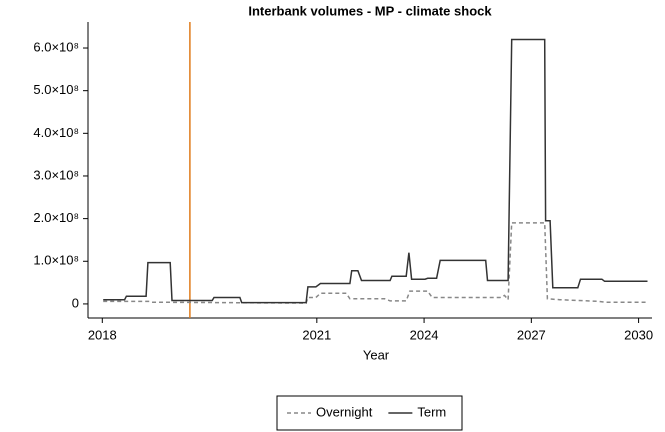 The image size is (665, 432). What do you see at coordinates (376, 354) in the screenshot?
I see `x-axis-label: Year` at bounding box center [376, 354].